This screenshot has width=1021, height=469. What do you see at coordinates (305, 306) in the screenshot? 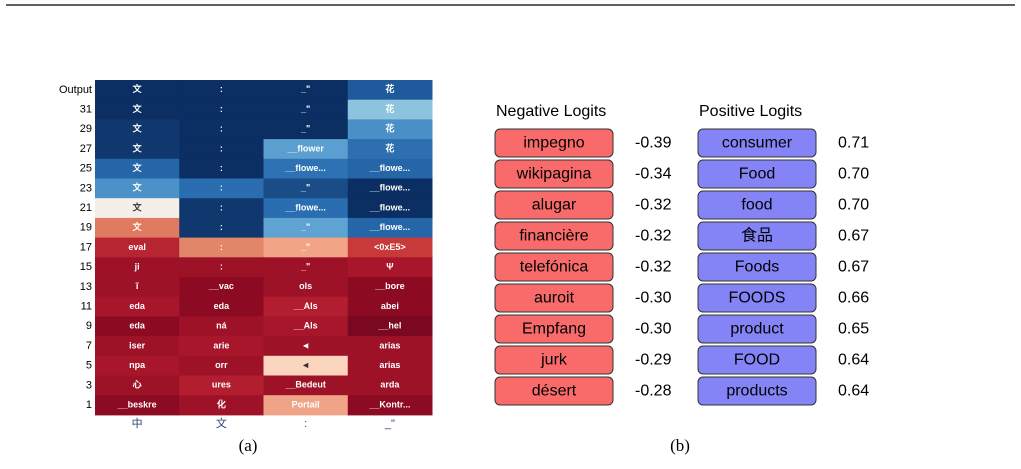
I see `cell-token: __Als` at bounding box center [305, 306].